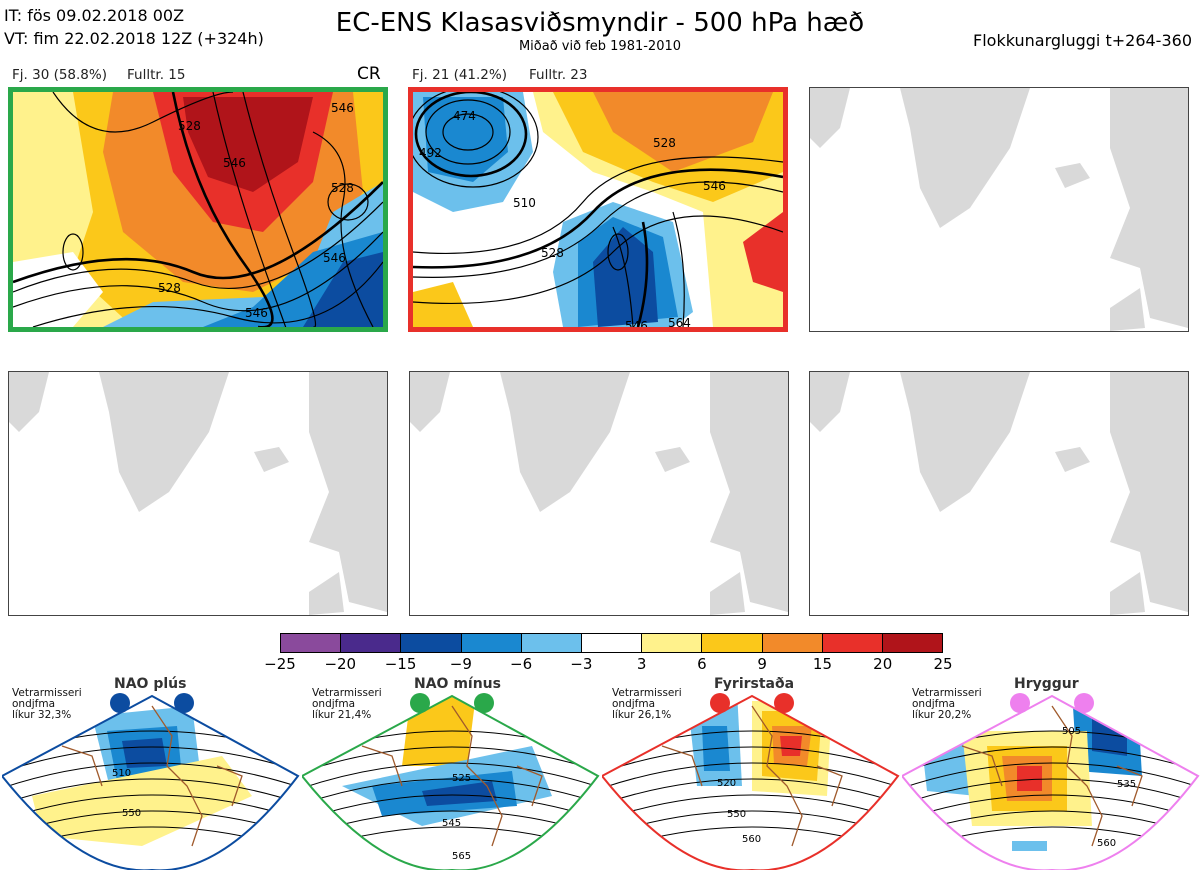 This screenshot has height=871, width=1200. I want to click on regime-contour-label: 545, so click(451, 823).